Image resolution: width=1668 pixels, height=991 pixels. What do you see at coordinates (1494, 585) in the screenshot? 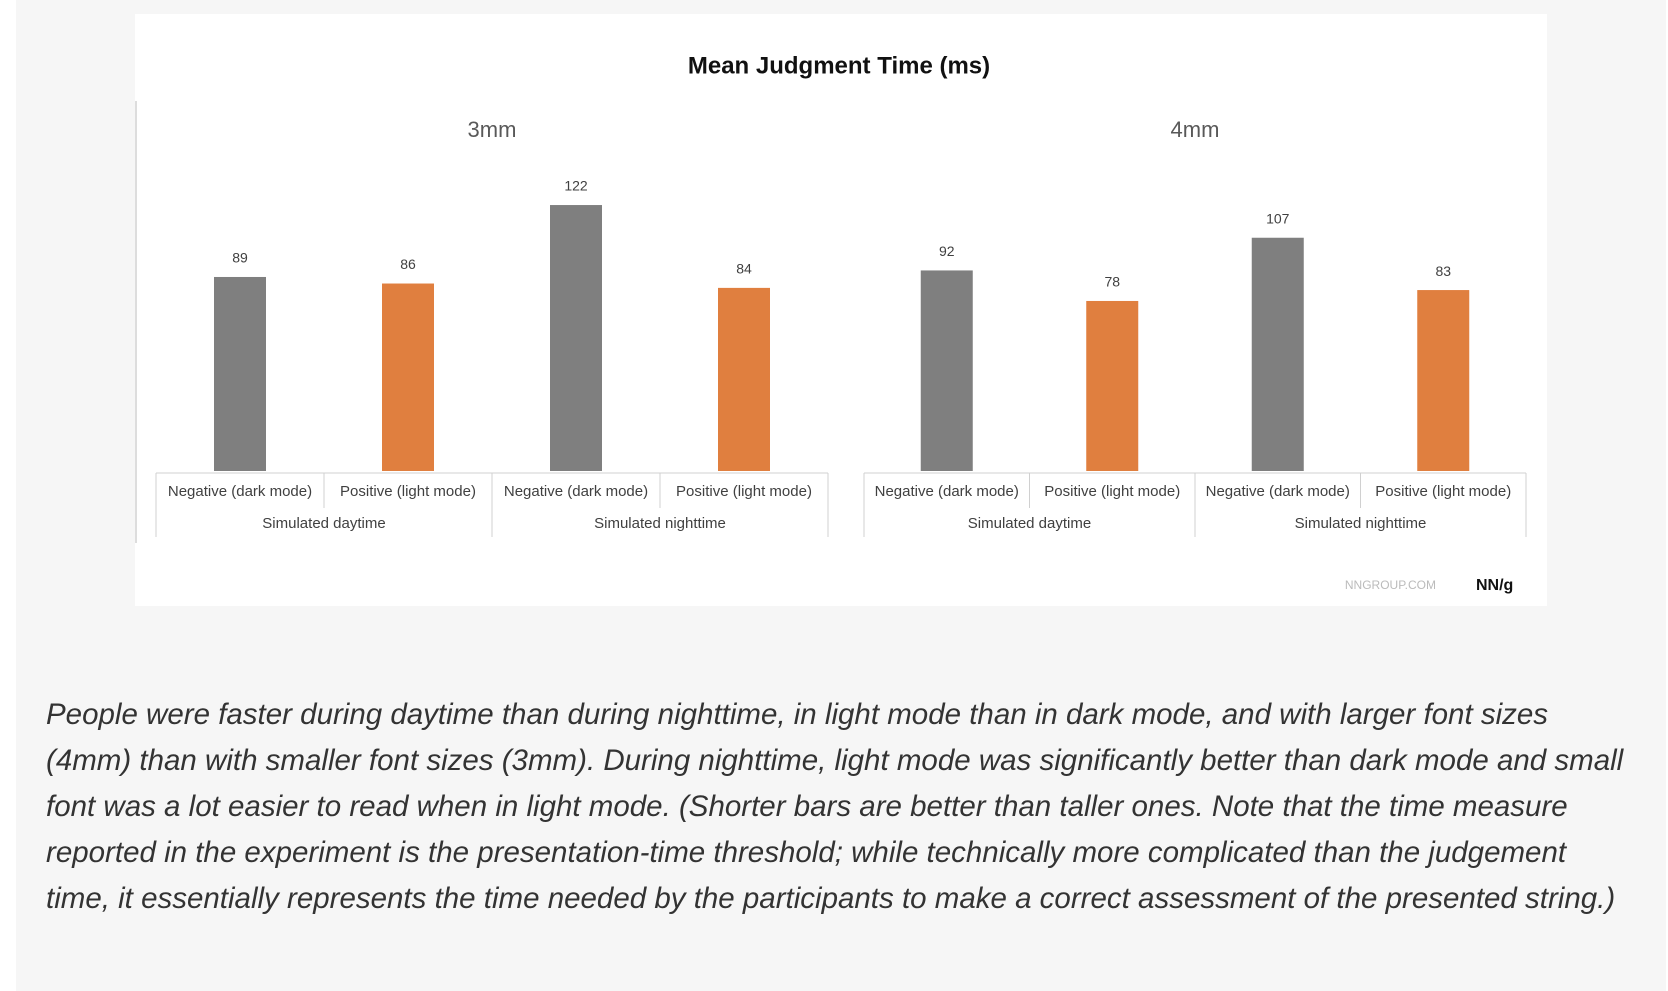
I see `logo: NN/g` at bounding box center [1494, 585].